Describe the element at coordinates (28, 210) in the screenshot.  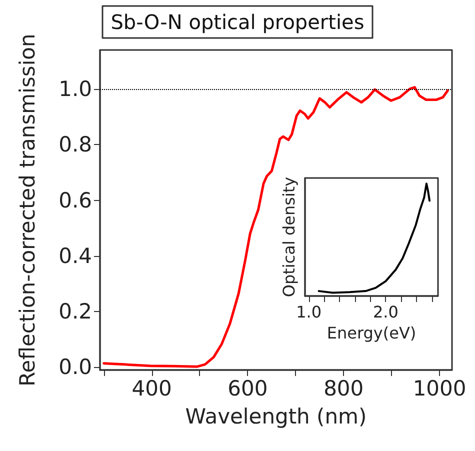
I see `y-axis-title: Reflection-corrected transmission` at that location.